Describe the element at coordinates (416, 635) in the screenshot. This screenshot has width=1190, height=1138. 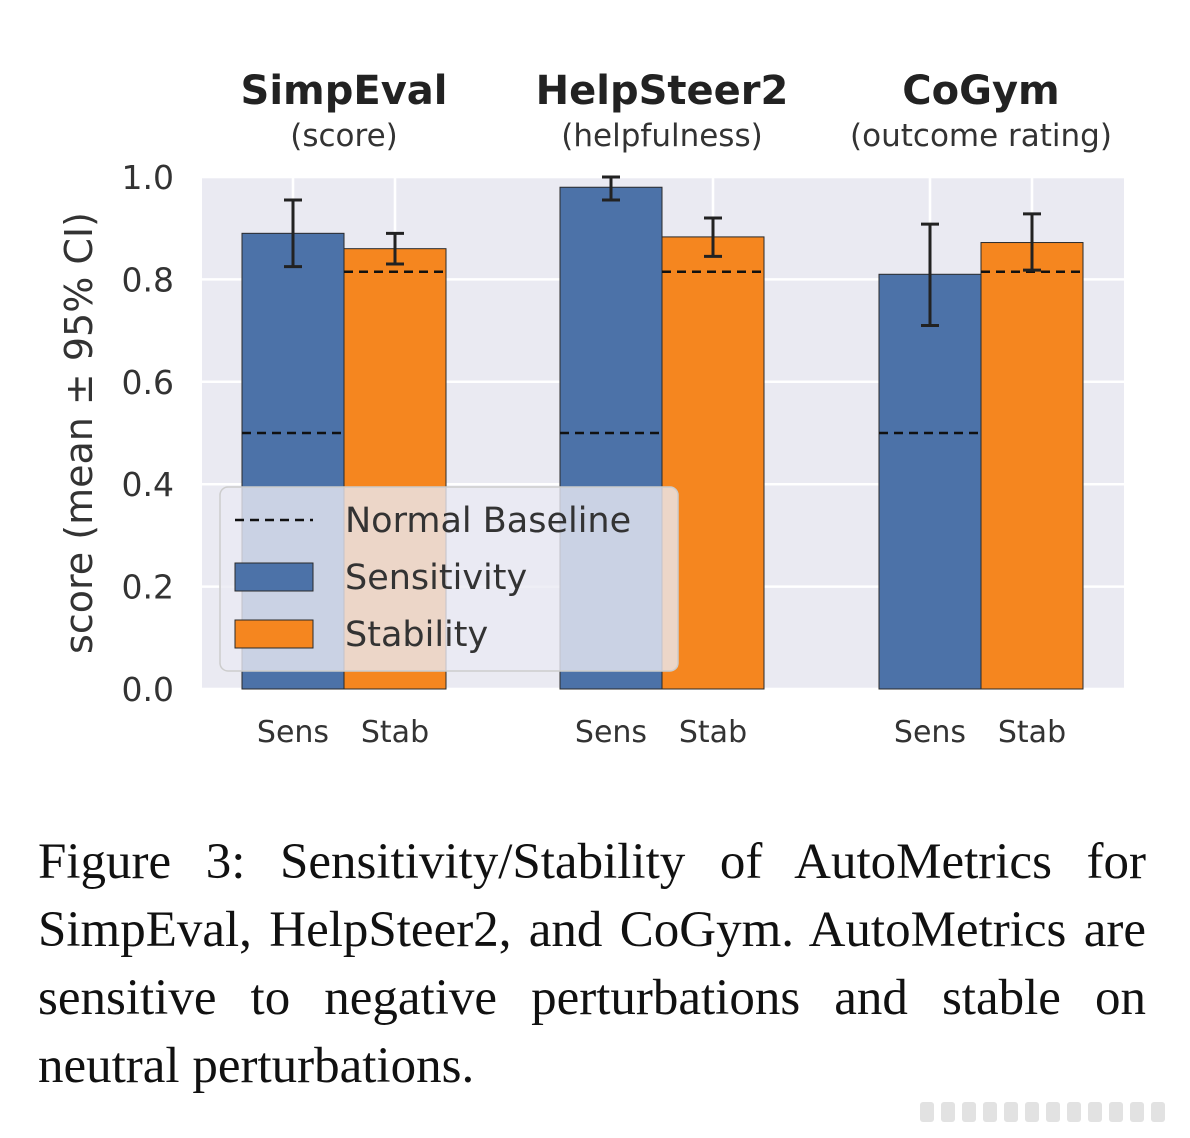
I see `legend-label-stability: Stability` at that location.